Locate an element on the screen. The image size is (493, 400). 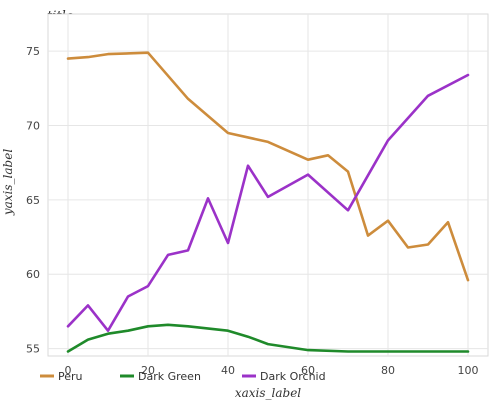
x-tick-label: 80 is located at coordinates (388, 370).